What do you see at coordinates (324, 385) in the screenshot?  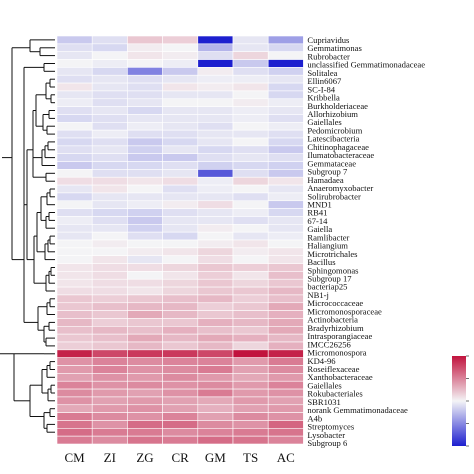 I see `row-label: Gaiellales` at bounding box center [324, 385].